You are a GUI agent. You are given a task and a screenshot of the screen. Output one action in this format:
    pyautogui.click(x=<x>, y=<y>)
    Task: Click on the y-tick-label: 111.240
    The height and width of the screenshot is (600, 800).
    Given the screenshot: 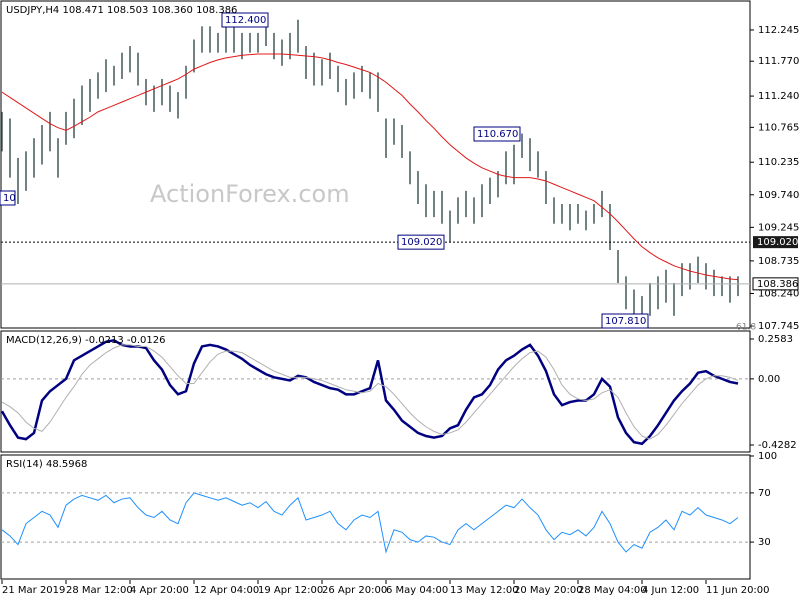 What is the action you would take?
    pyautogui.click(x=778, y=96)
    